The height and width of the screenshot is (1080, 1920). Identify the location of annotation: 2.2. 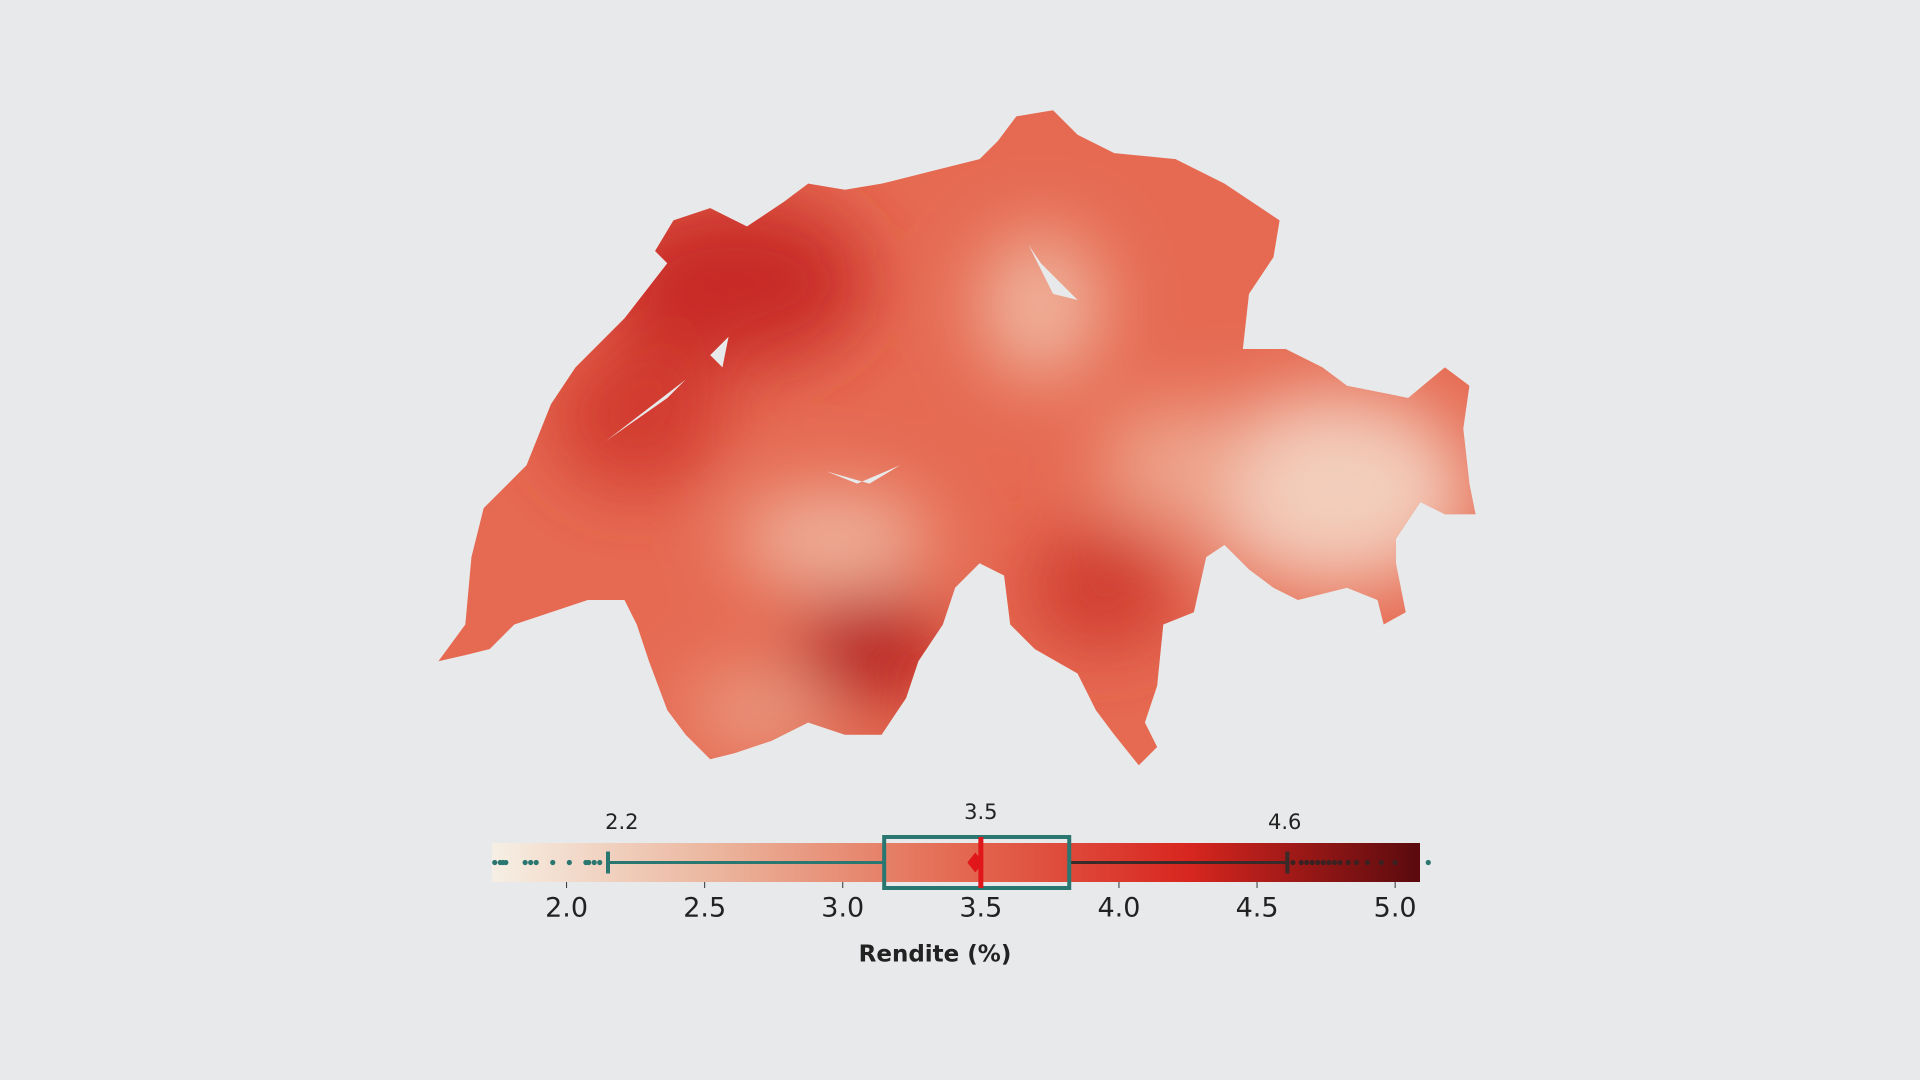
(621, 822).